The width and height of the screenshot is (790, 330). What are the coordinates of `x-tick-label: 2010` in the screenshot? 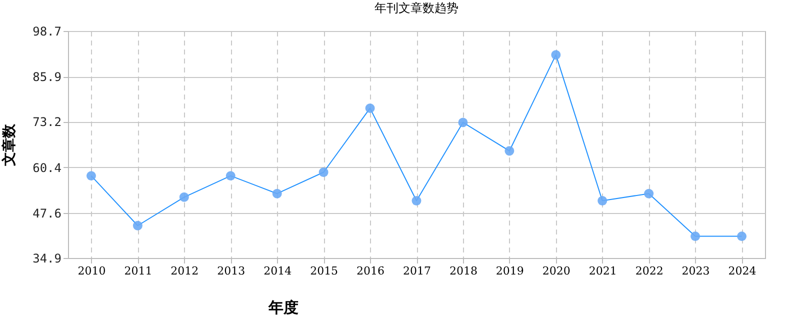 It's located at (92, 271).